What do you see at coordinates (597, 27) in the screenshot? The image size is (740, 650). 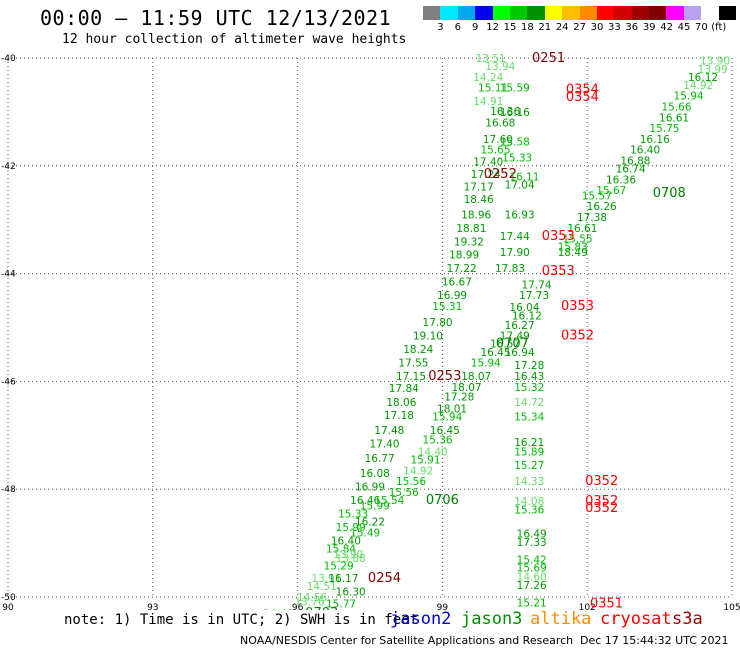 I see `color-scale-label: 30` at bounding box center [597, 27].